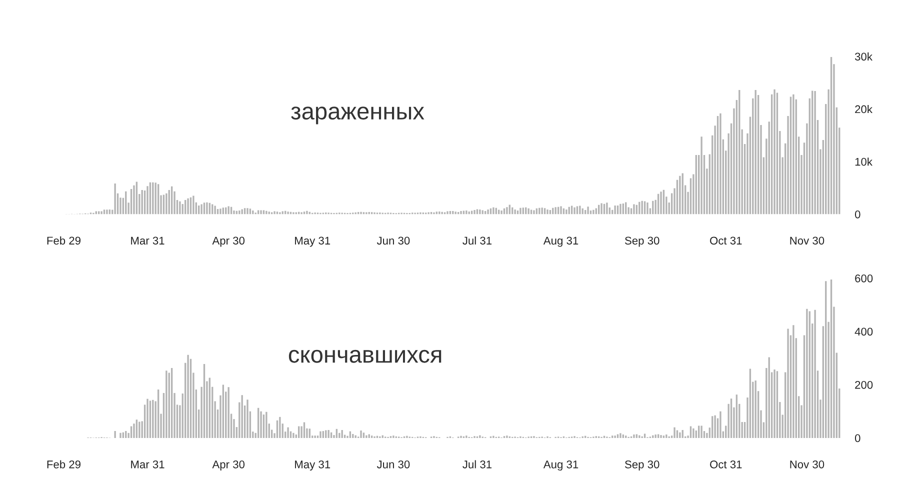 Image resolution: width=904 pixels, height=504 pixels. Describe the element at coordinates (863, 162) in the screenshot. I see `y-tick-label: 10k` at that location.